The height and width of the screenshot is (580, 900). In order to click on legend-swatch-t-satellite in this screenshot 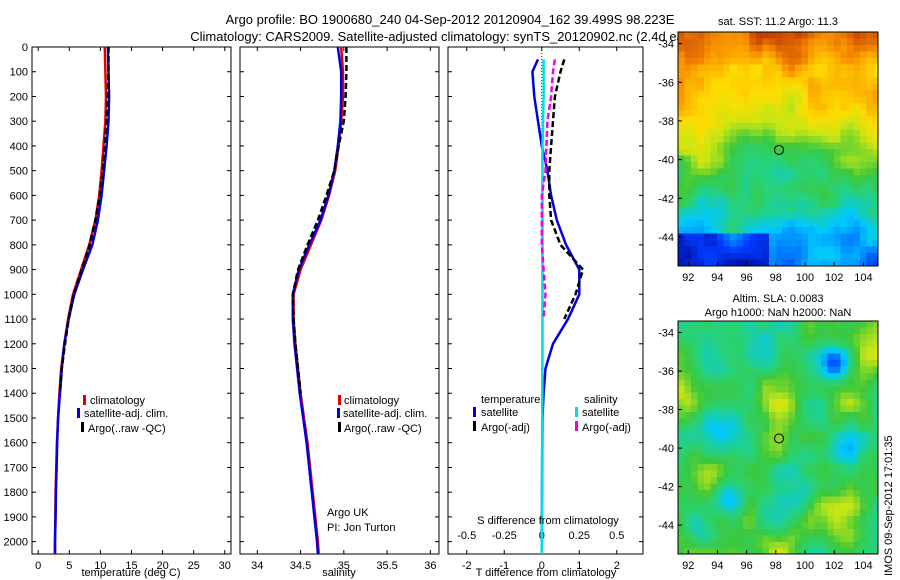, I will do `click(474, 412)`.